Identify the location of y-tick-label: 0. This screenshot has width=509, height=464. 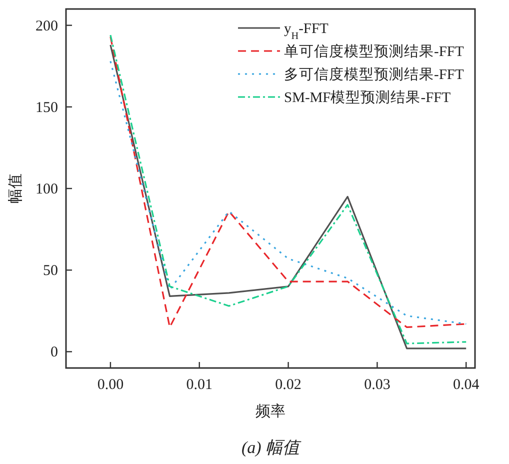
(54, 352).